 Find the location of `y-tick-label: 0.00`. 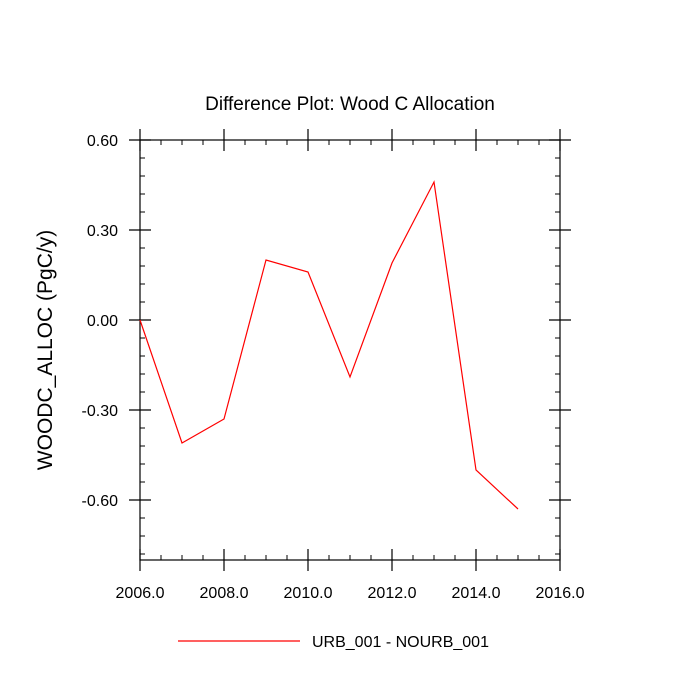

y-tick-label: 0.00 is located at coordinates (102, 321).